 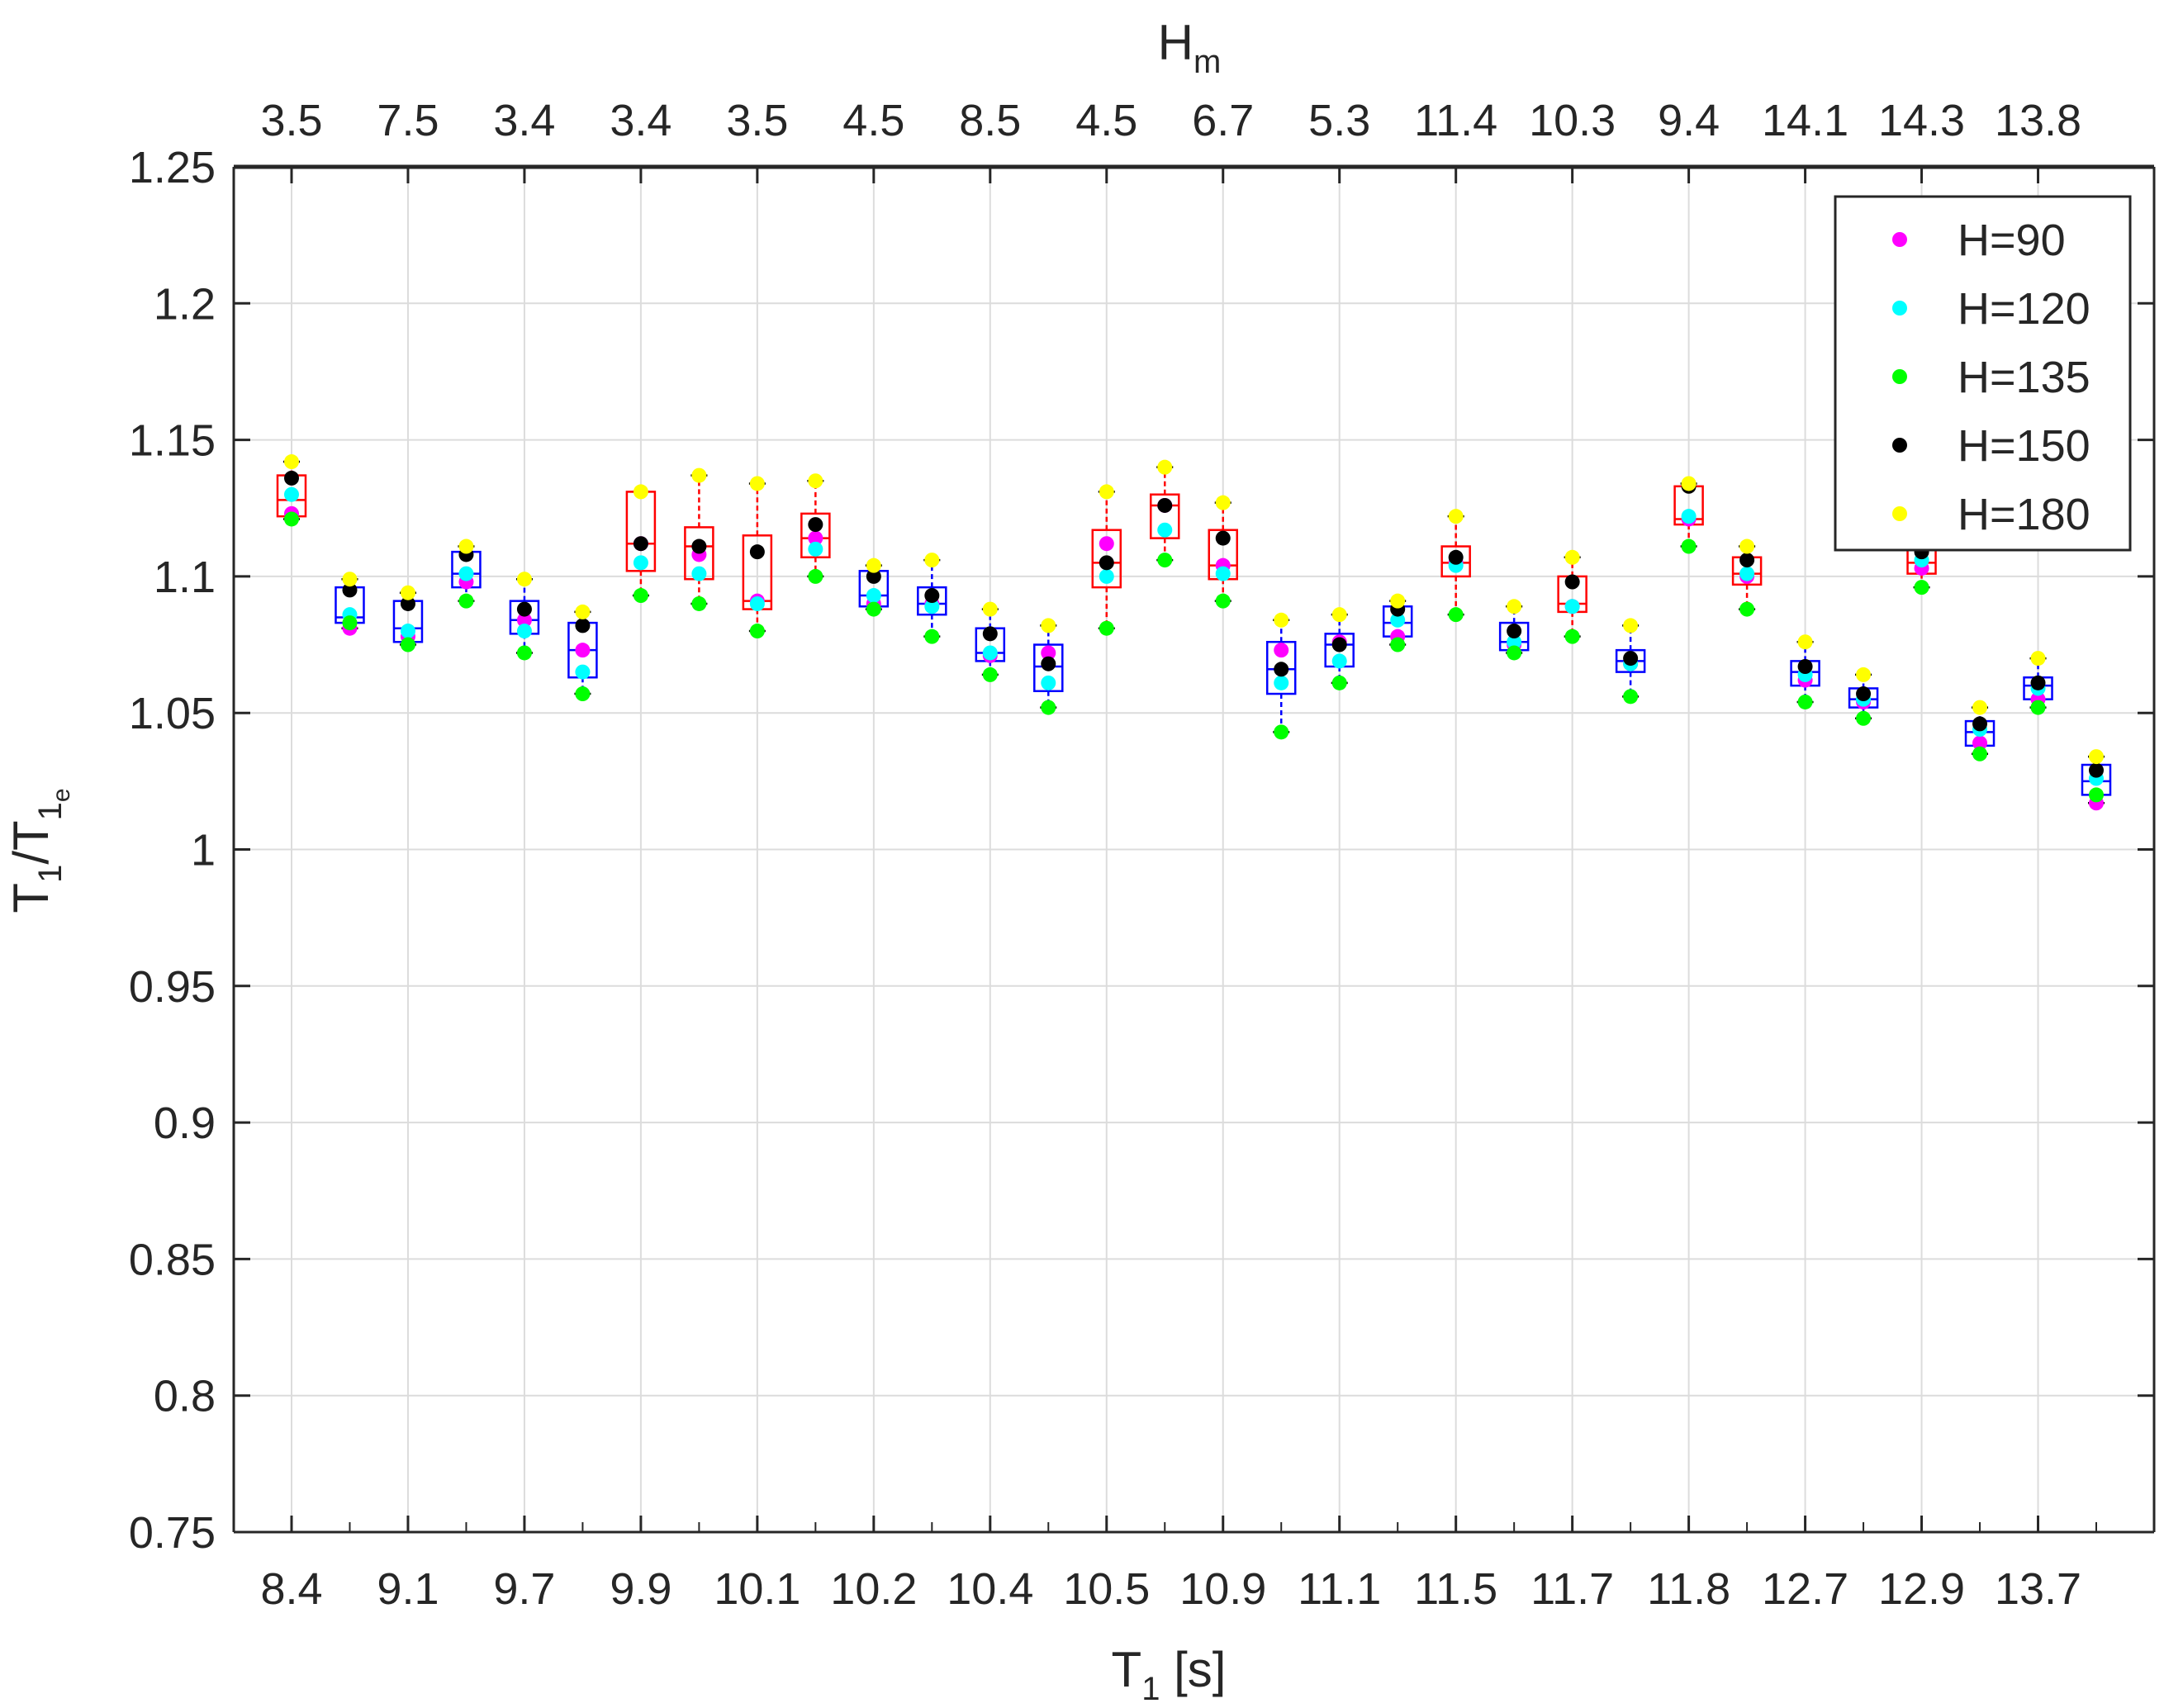 What do you see at coordinates (203, 851) in the screenshot?
I see `y-tick-label: 1` at bounding box center [203, 851].